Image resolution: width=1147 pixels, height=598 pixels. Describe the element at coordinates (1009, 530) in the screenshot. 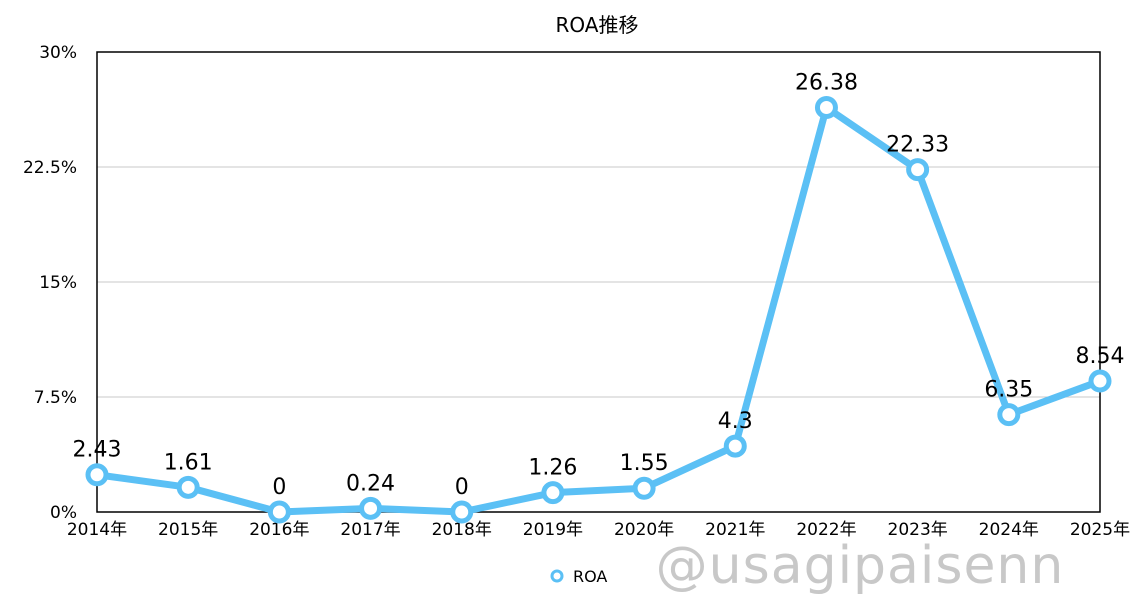

I see `x-tick-label: 2024年` at that location.